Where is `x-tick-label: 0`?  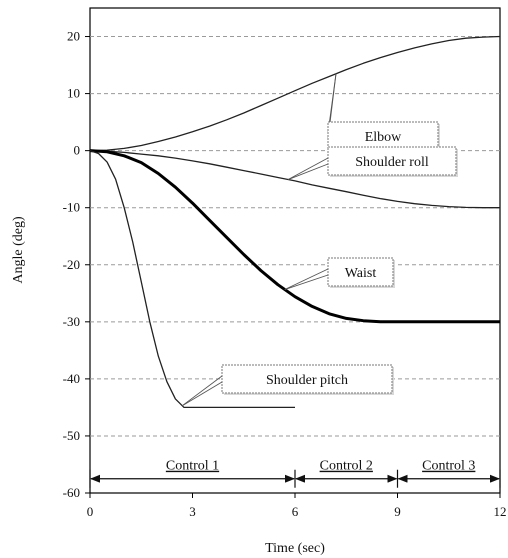
x-tick-label: 0 is located at coordinates (90, 511).